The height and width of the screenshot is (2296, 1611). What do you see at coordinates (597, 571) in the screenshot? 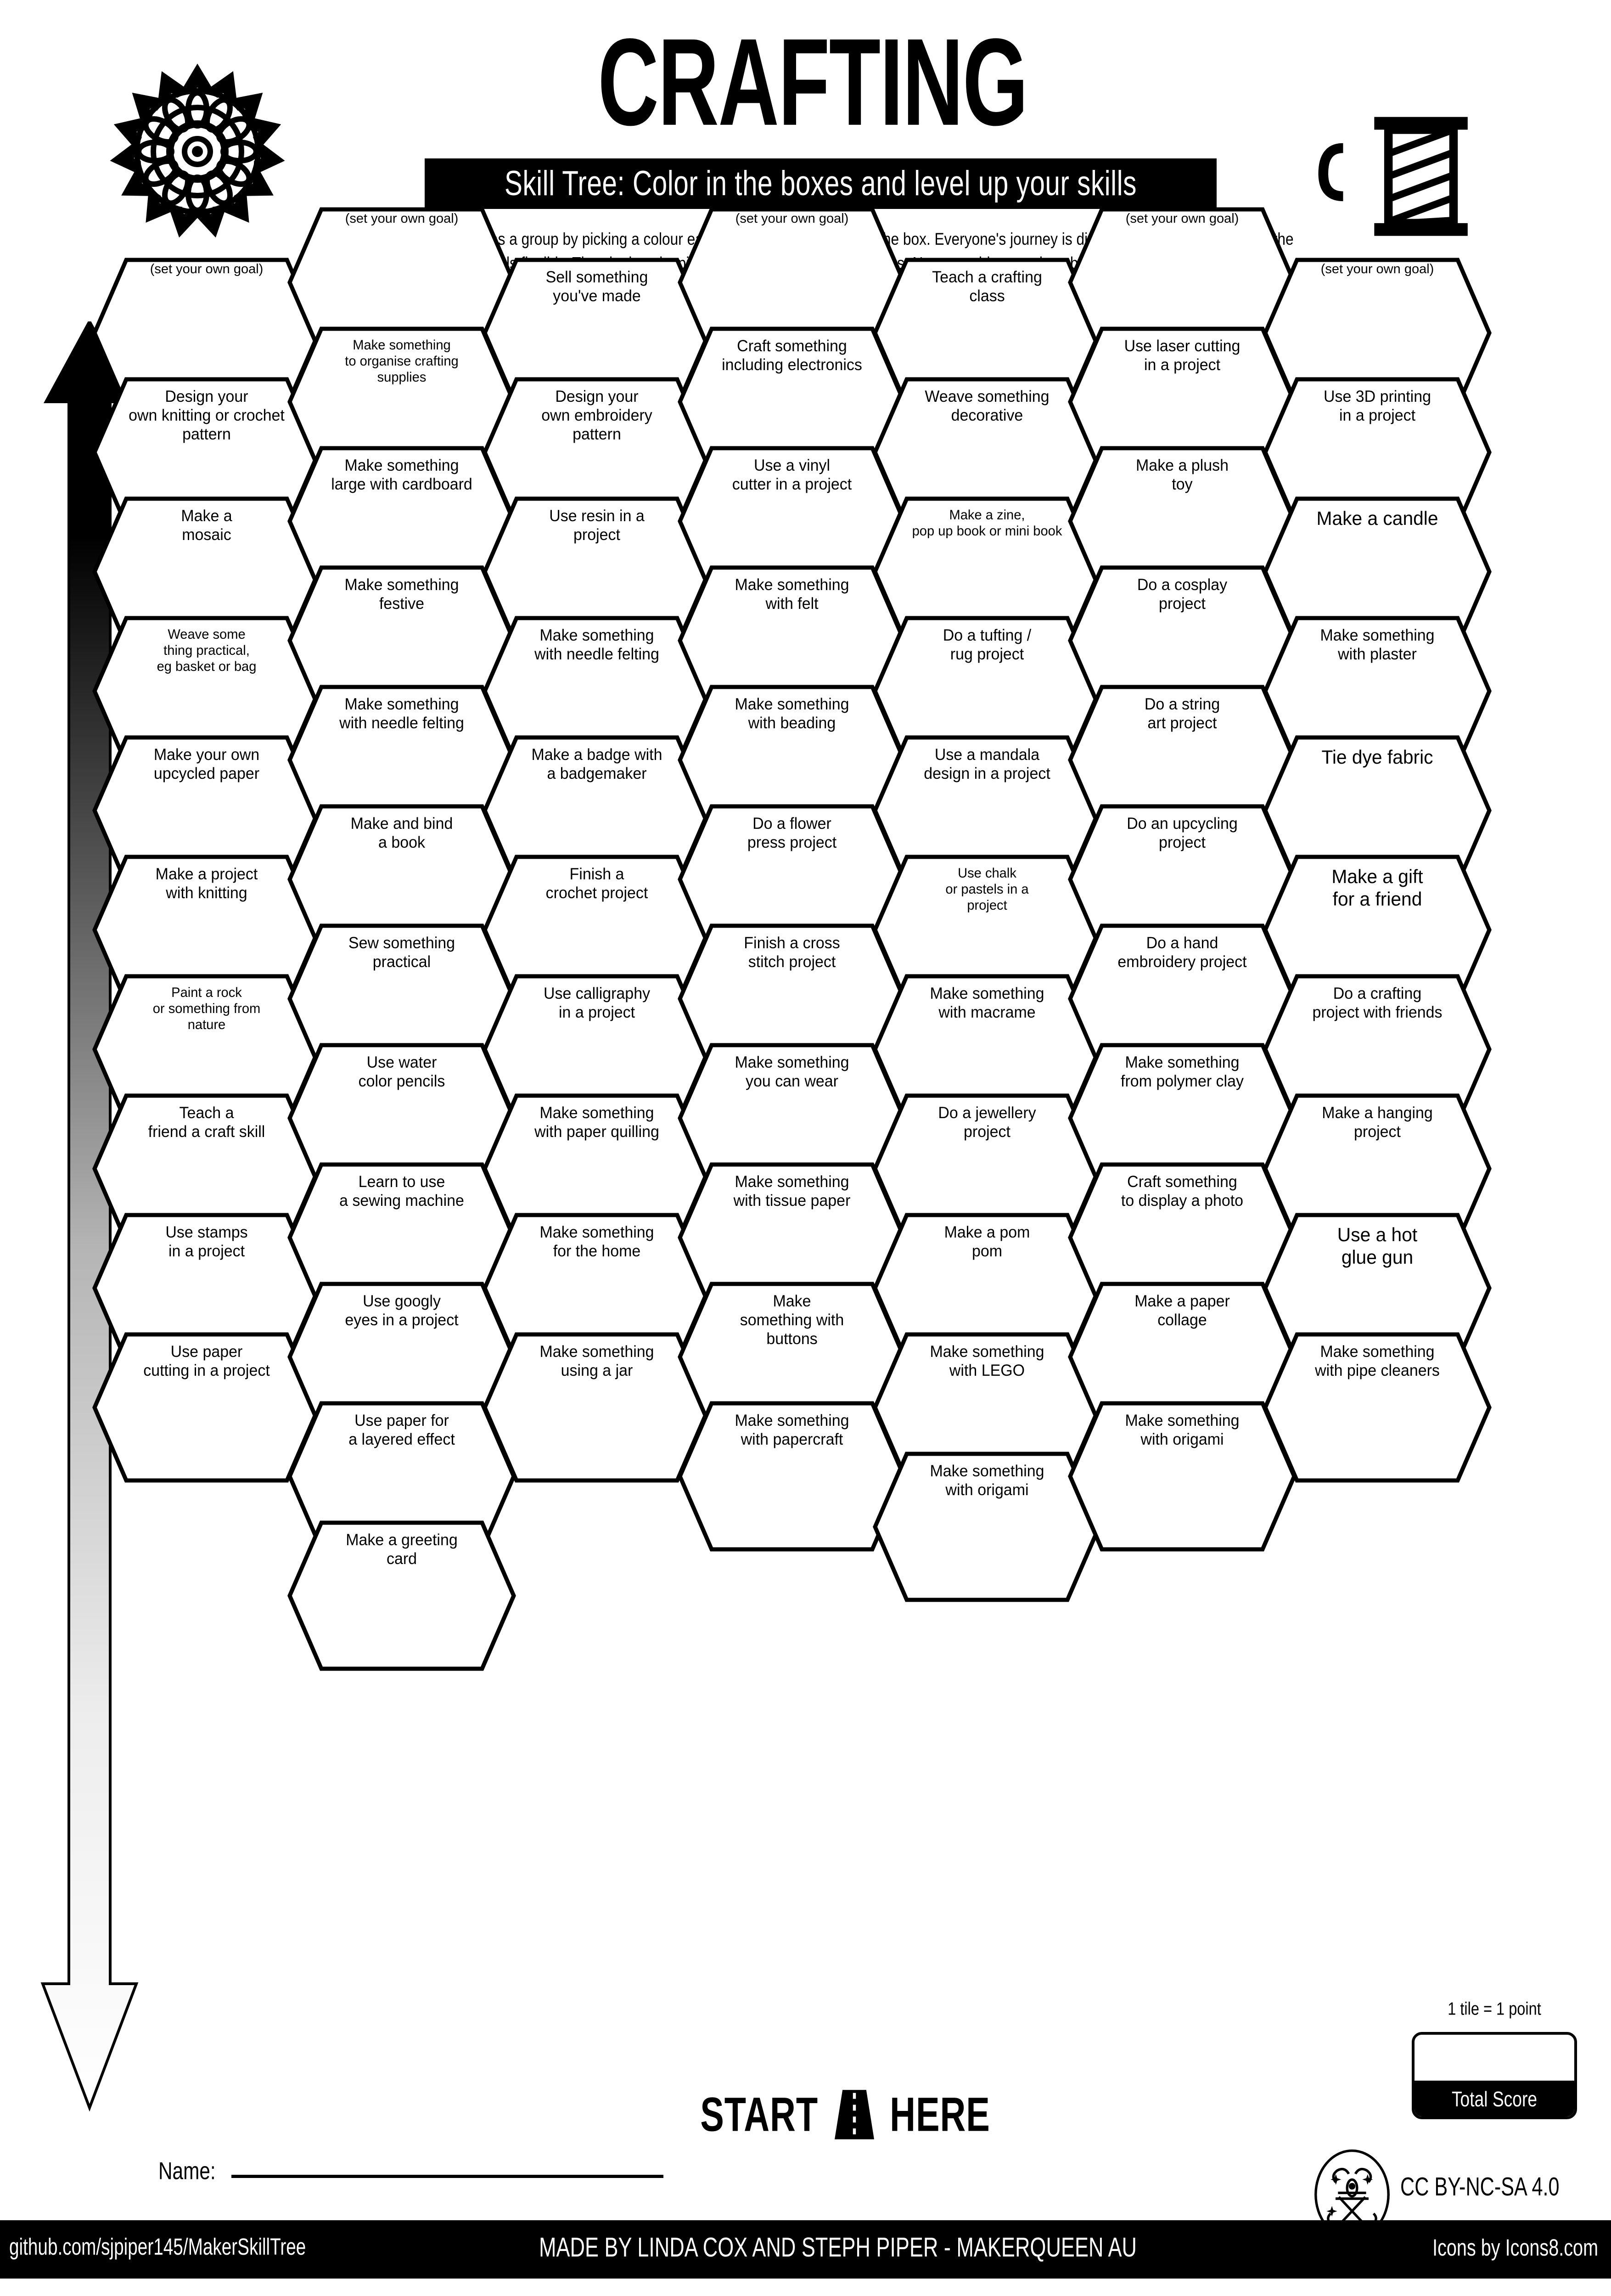
I see `skill-tile: Use resin in a project` at bounding box center [597, 571].